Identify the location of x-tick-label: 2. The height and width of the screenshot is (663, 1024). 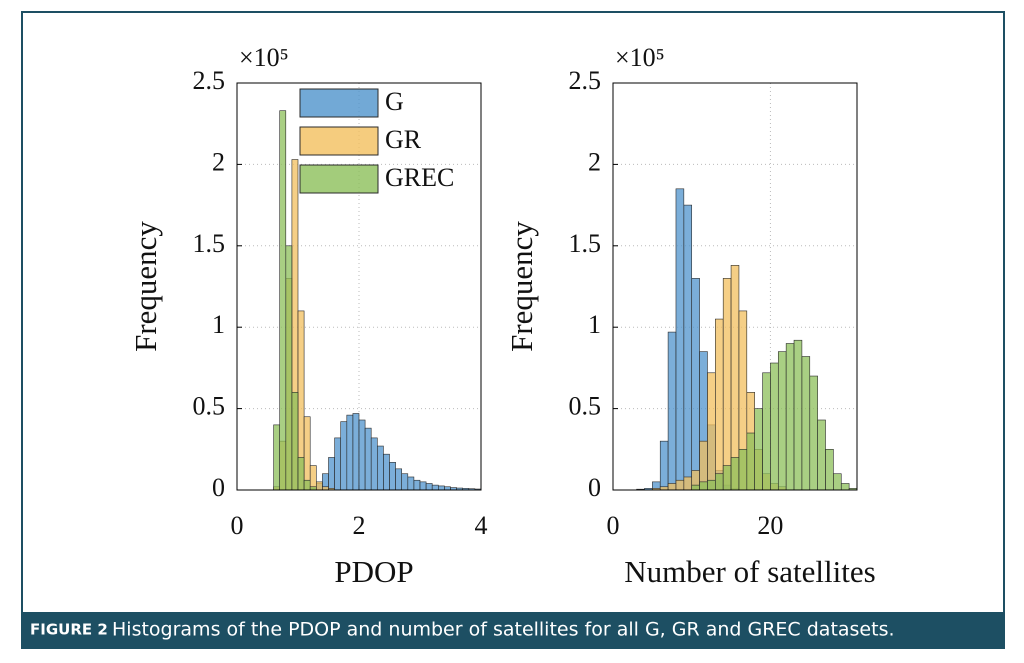
(359, 525).